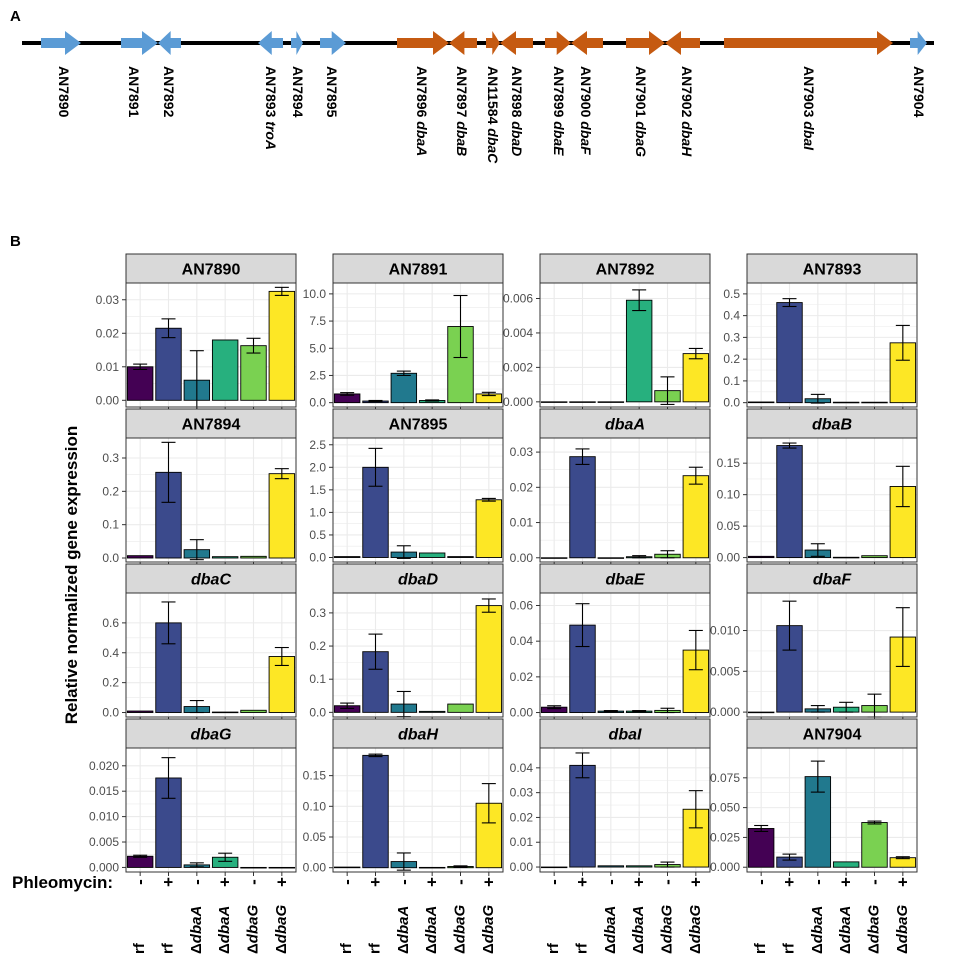 This screenshot has height=959, width=957. I want to click on facet-title: dbaC, so click(211, 580).